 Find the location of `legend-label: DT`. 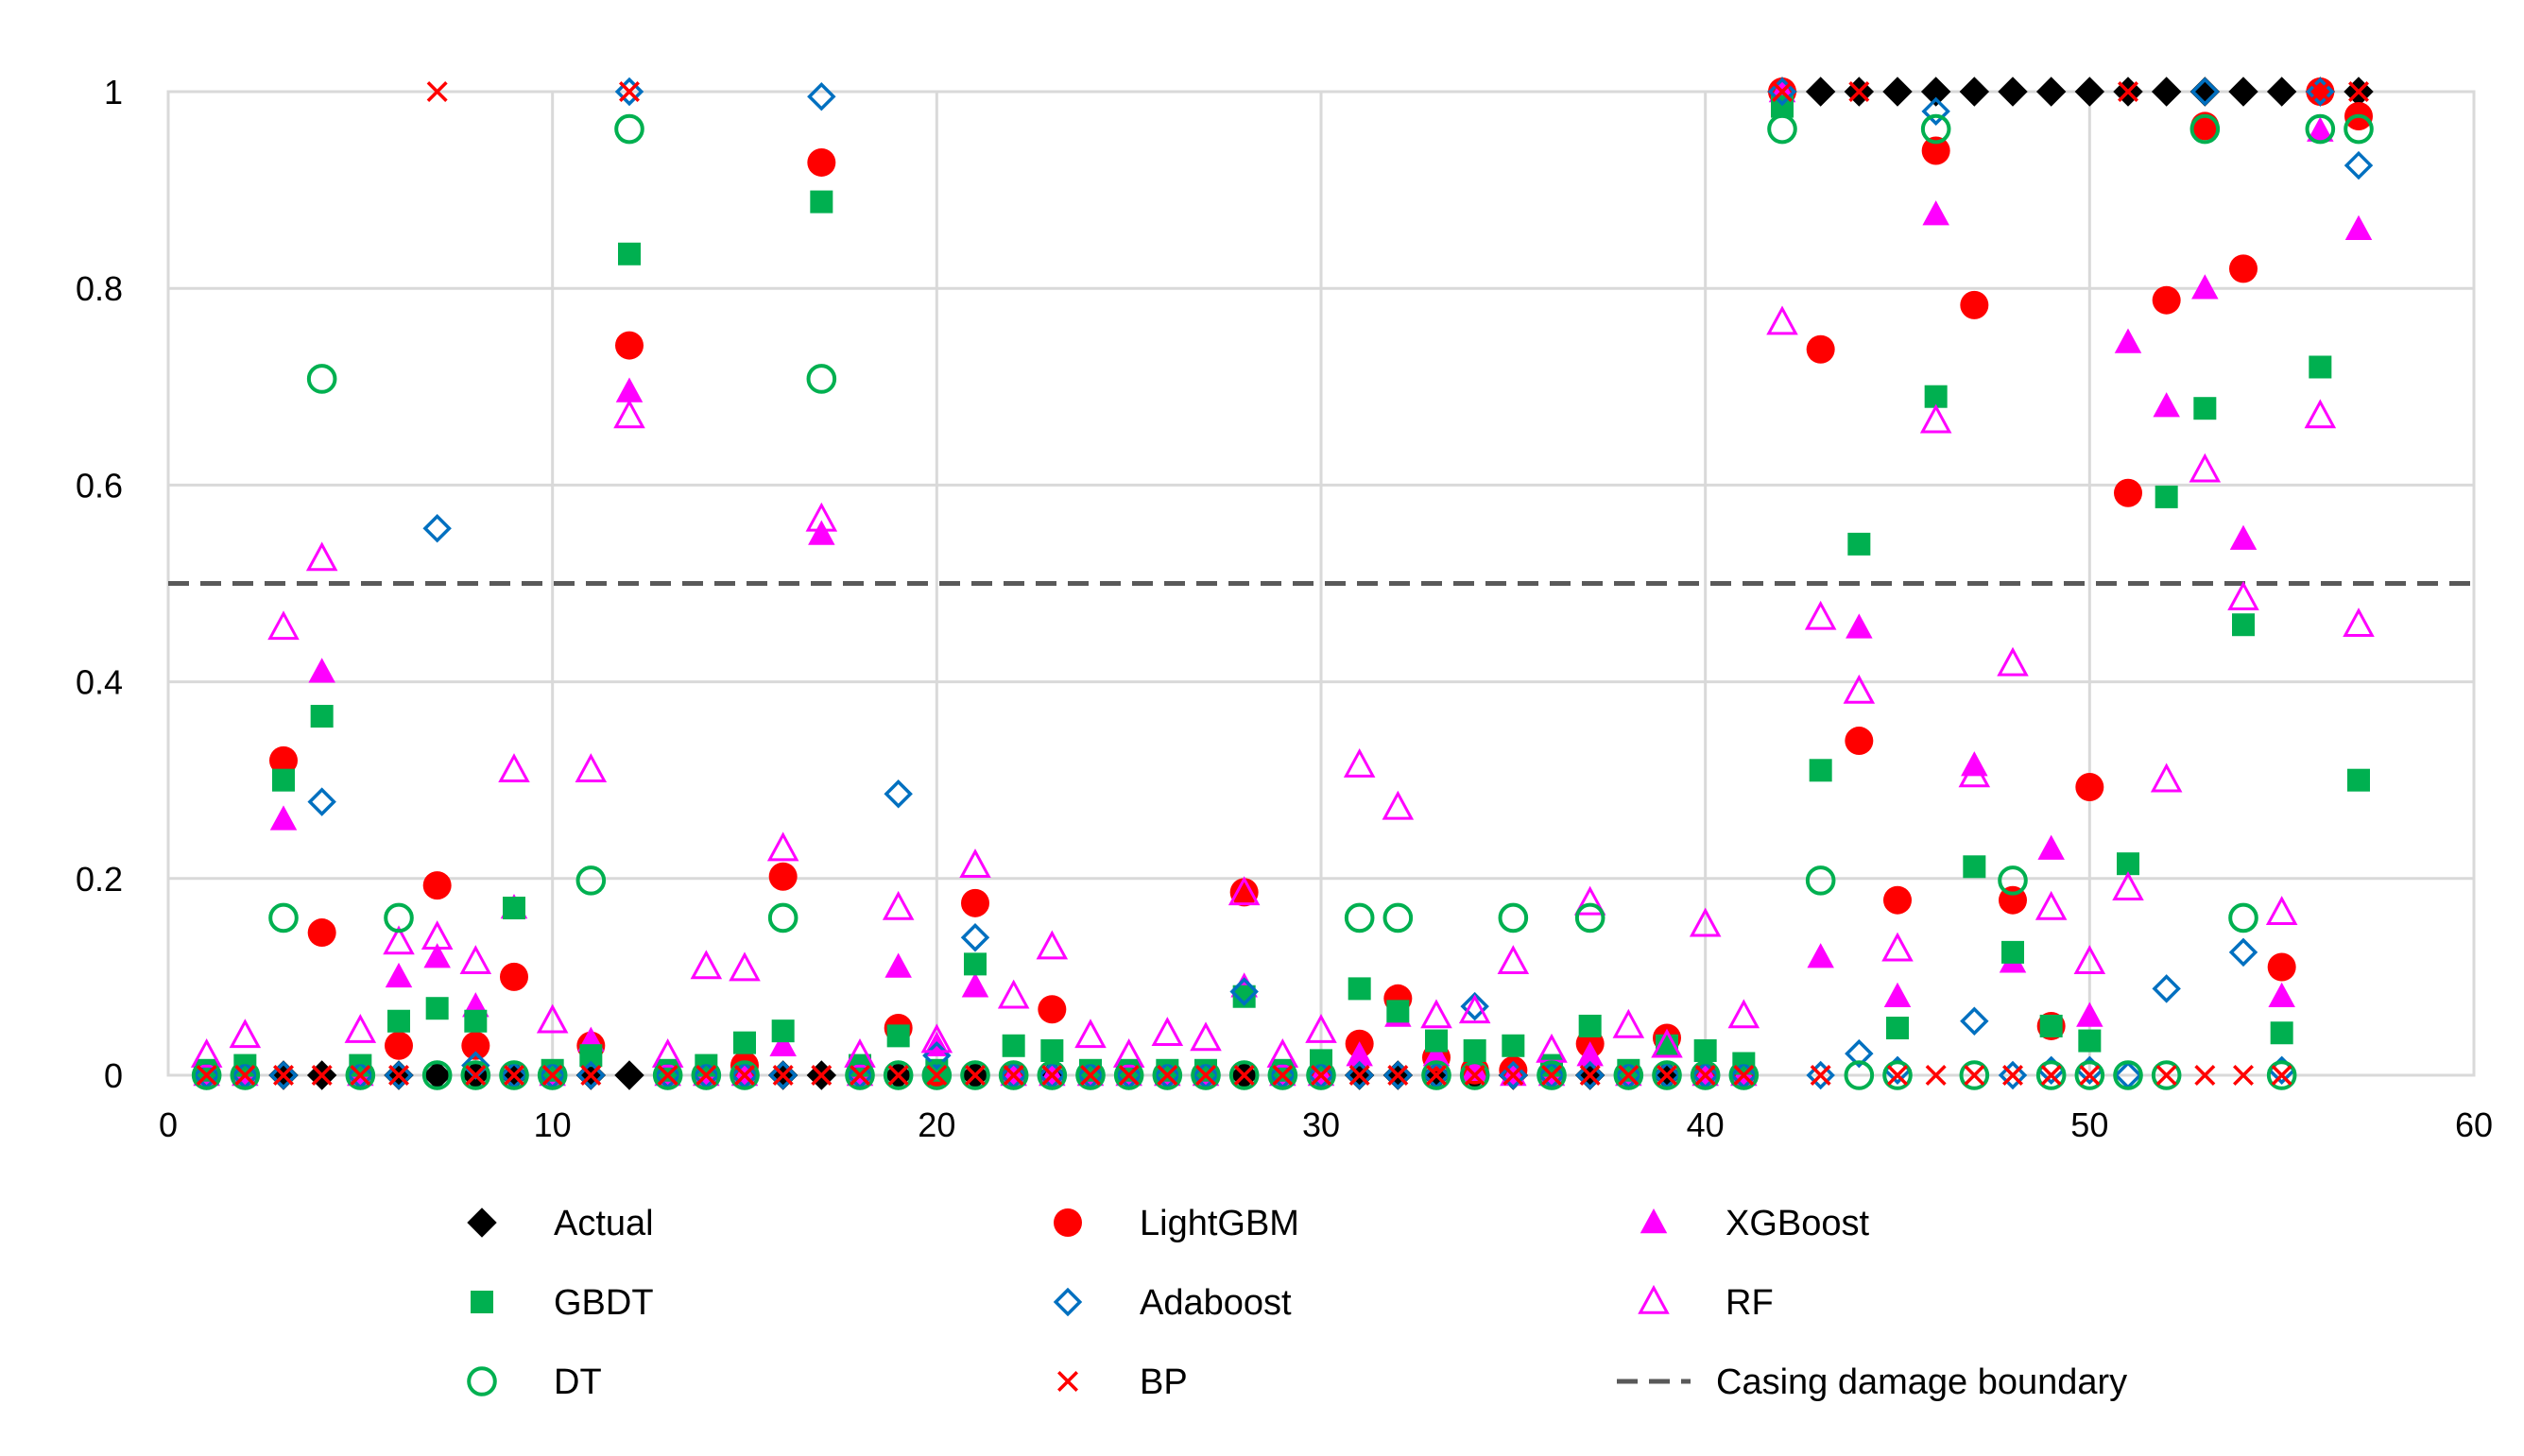

legend-label: DT is located at coordinates (578, 1382).